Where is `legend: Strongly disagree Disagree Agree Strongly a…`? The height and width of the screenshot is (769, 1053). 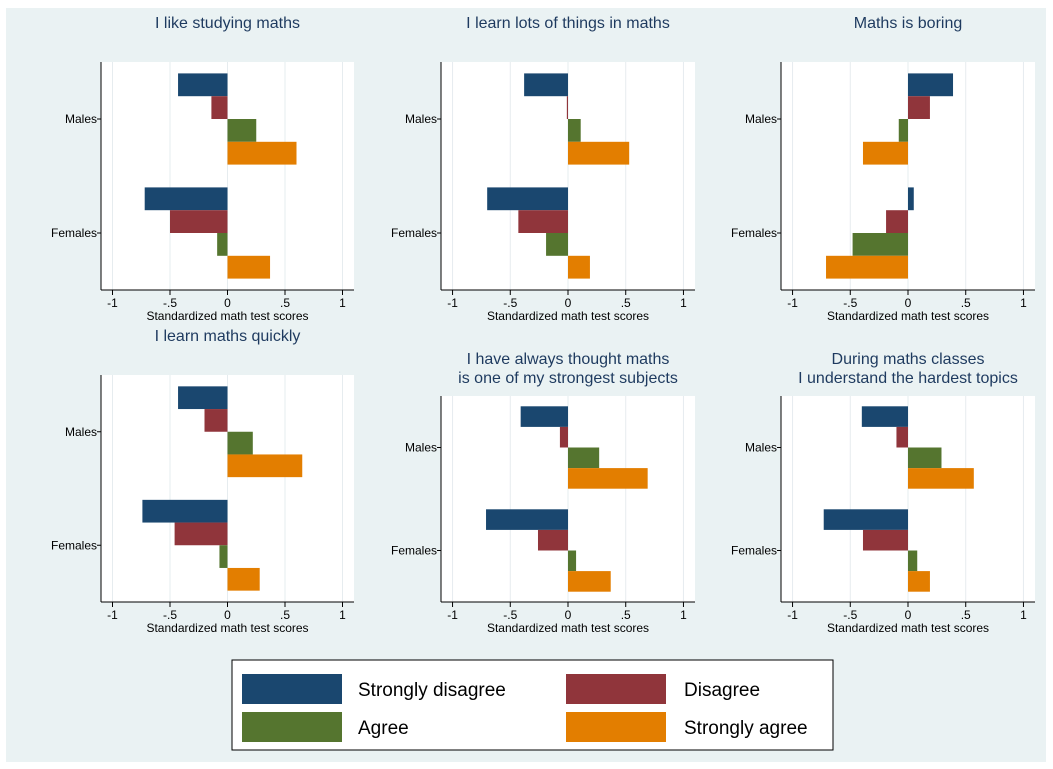
legend: Strongly disagree Disagree Agree Strongly a… is located at coordinates (532, 705).